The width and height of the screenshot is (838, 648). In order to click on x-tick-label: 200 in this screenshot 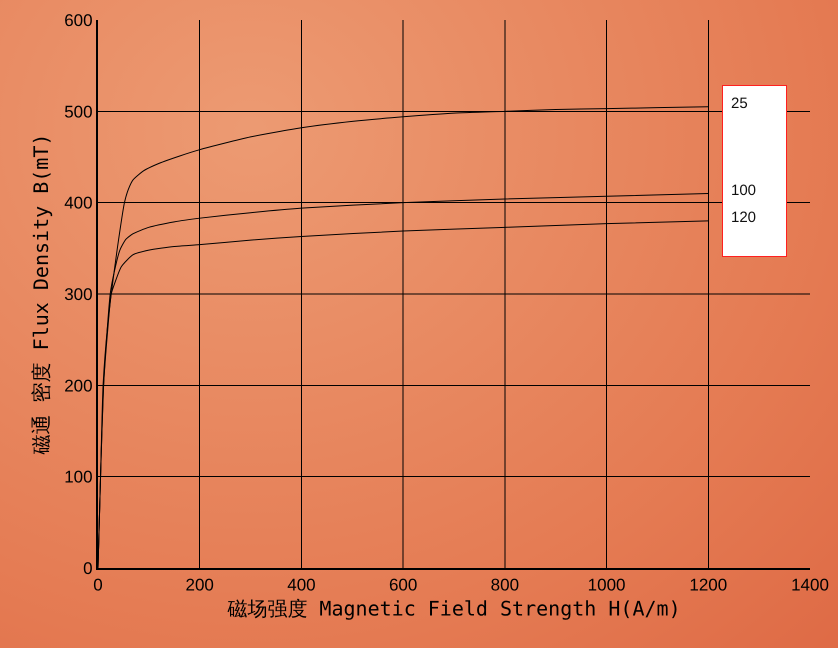, I will do `click(200, 584)`.